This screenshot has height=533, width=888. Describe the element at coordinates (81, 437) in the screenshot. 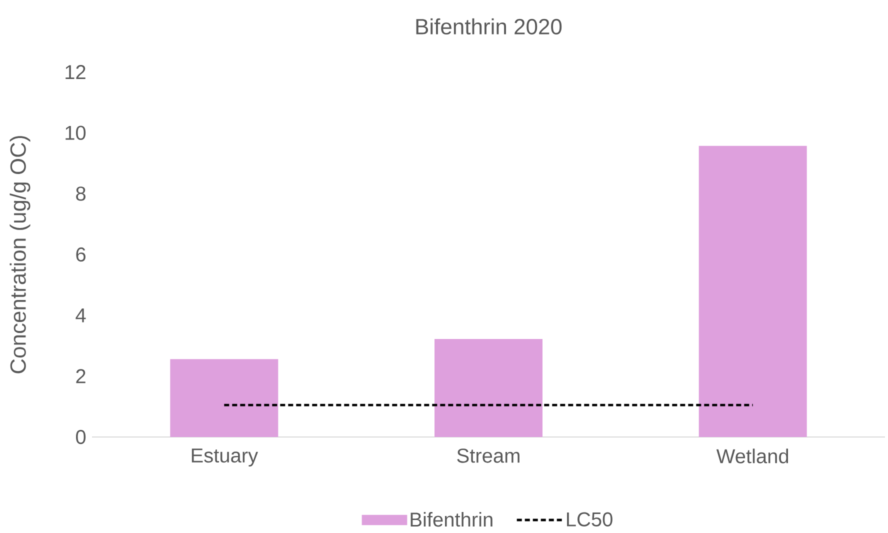

I see `y-tick-label: 0` at that location.